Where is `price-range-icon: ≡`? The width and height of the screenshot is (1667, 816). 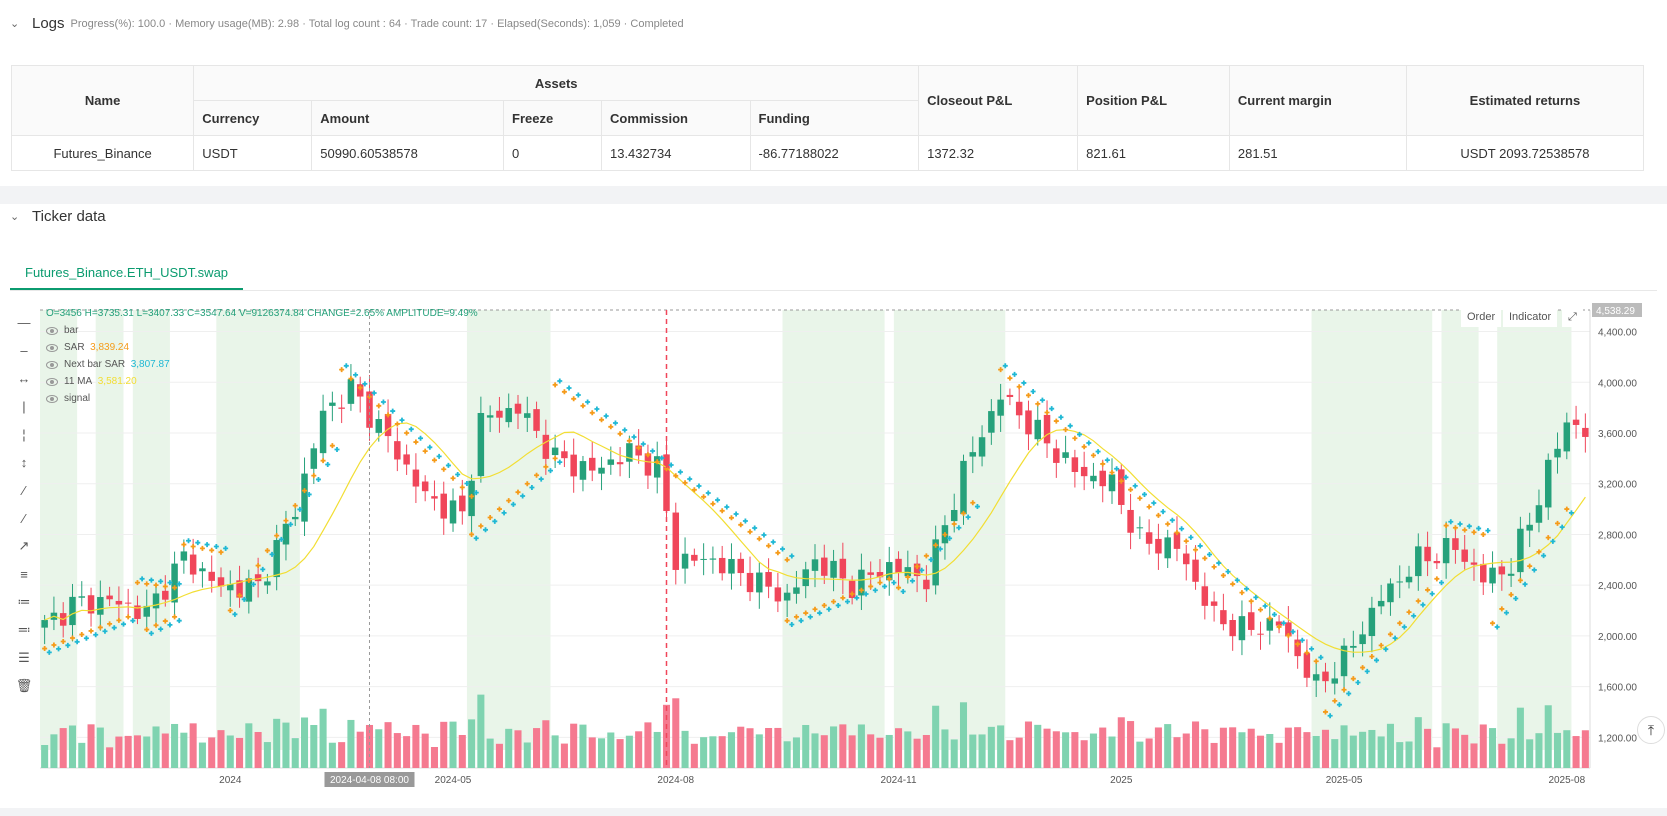 price-range-icon: ≡ is located at coordinates (24, 574).